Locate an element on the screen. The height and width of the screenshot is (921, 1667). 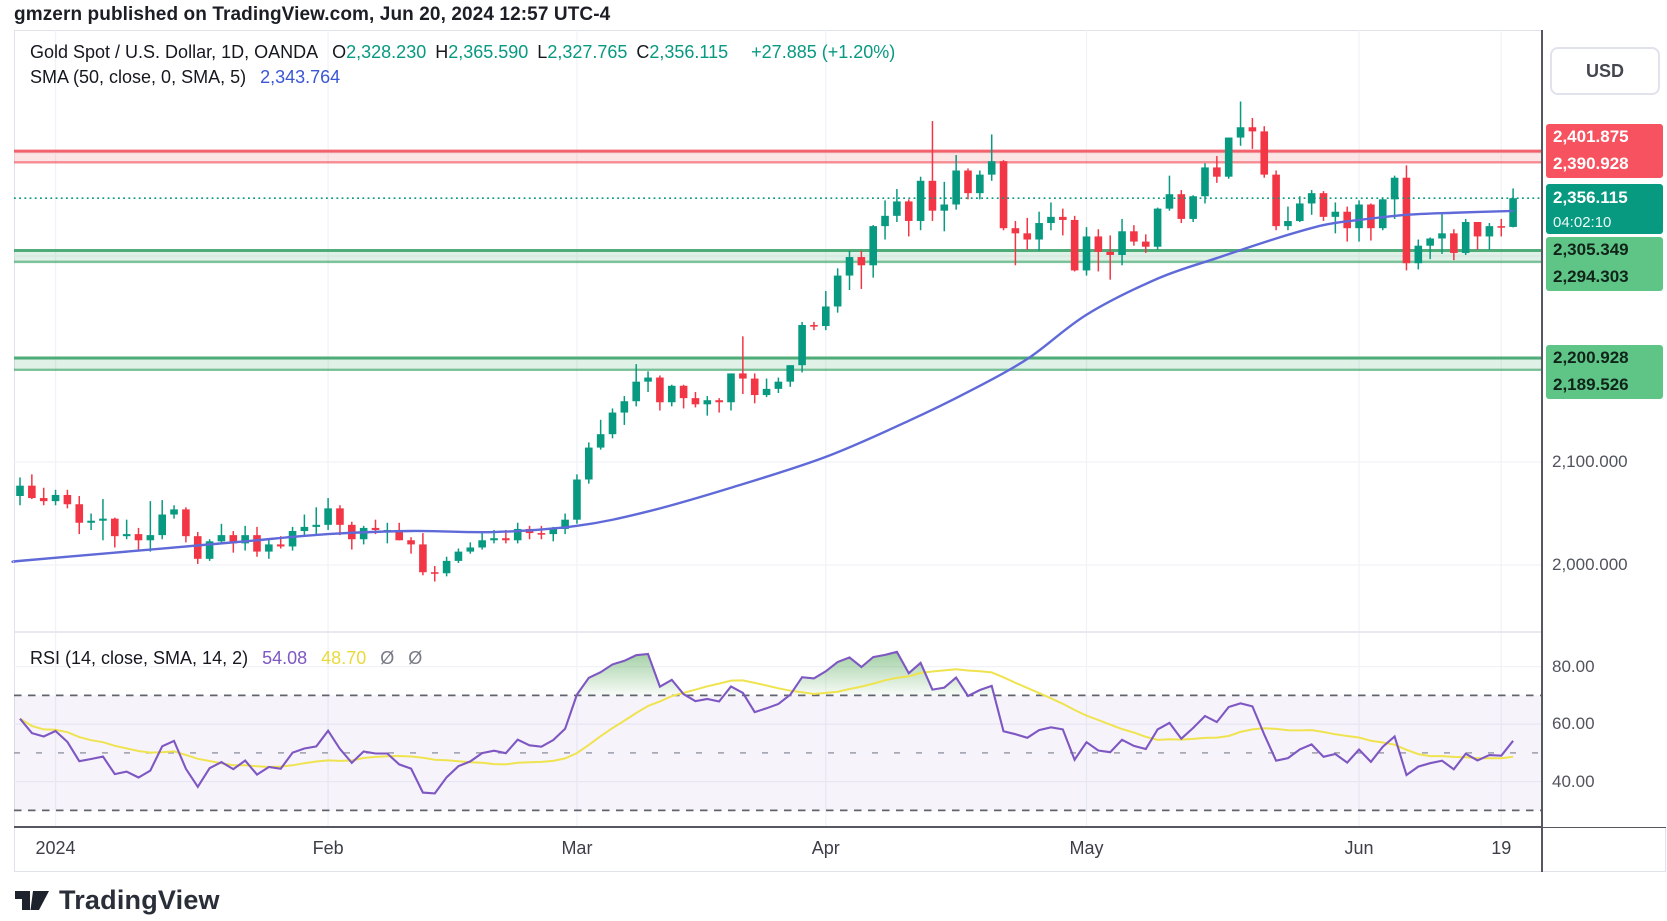
price-grid-label: 2,100.000 is located at coordinates (1590, 461).